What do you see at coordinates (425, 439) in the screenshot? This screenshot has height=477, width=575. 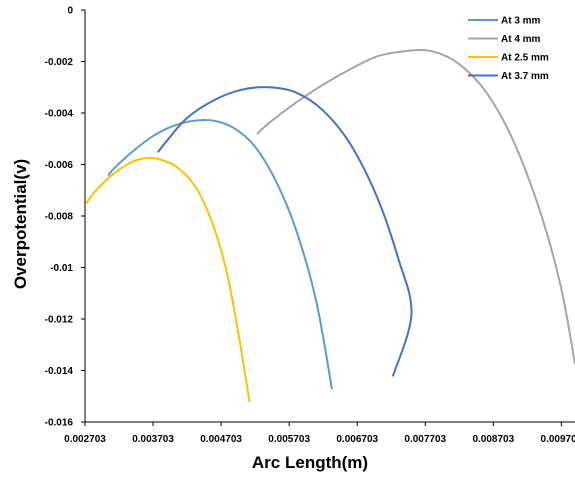 I see `x-tick-label: 0.007703` at bounding box center [425, 439].